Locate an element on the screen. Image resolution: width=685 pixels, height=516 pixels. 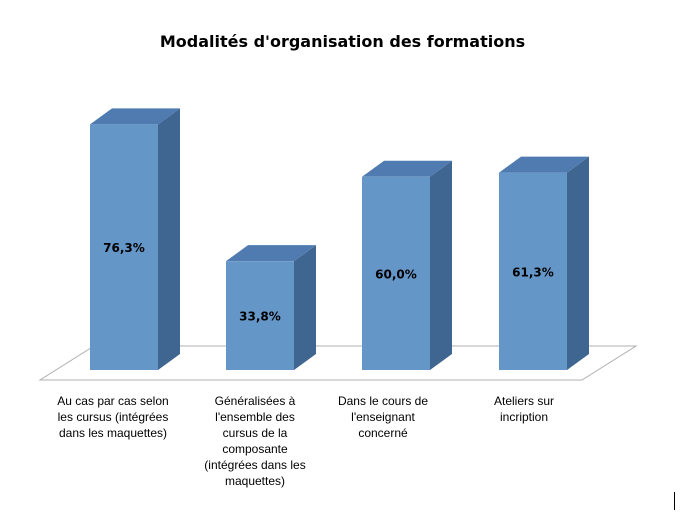
data-label: 61,3% is located at coordinates (533, 272).